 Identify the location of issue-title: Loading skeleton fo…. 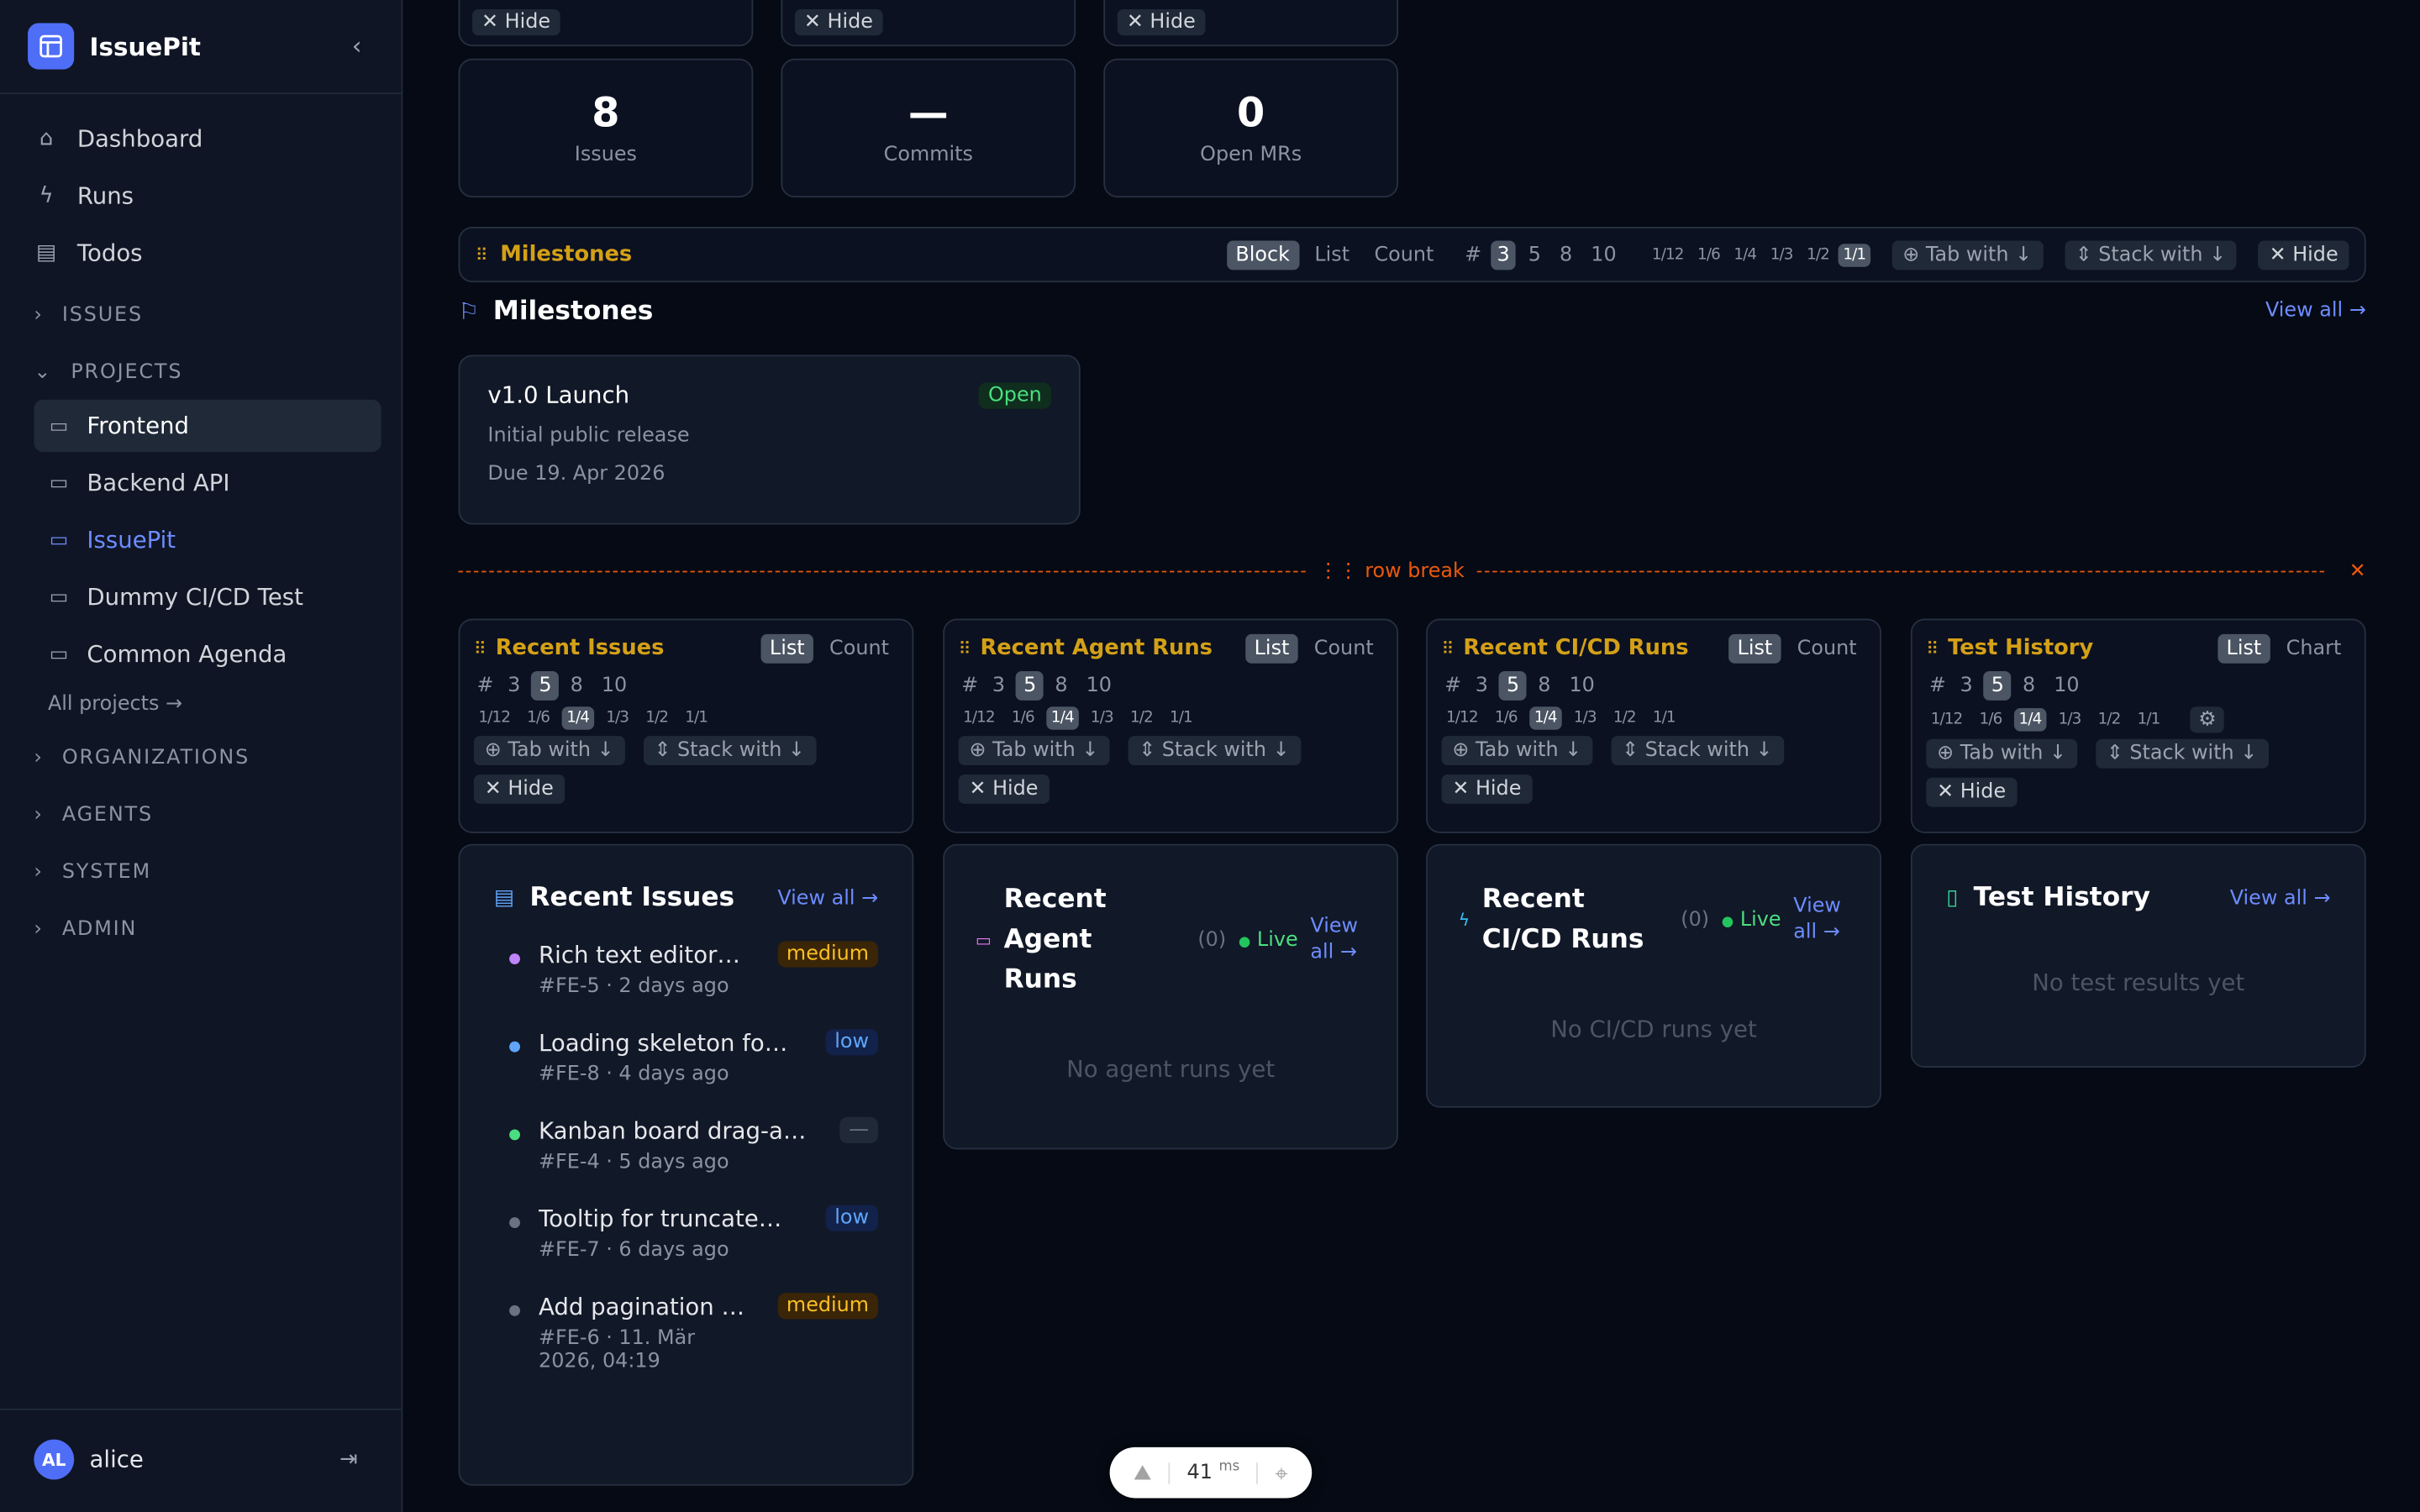
(663, 1043).